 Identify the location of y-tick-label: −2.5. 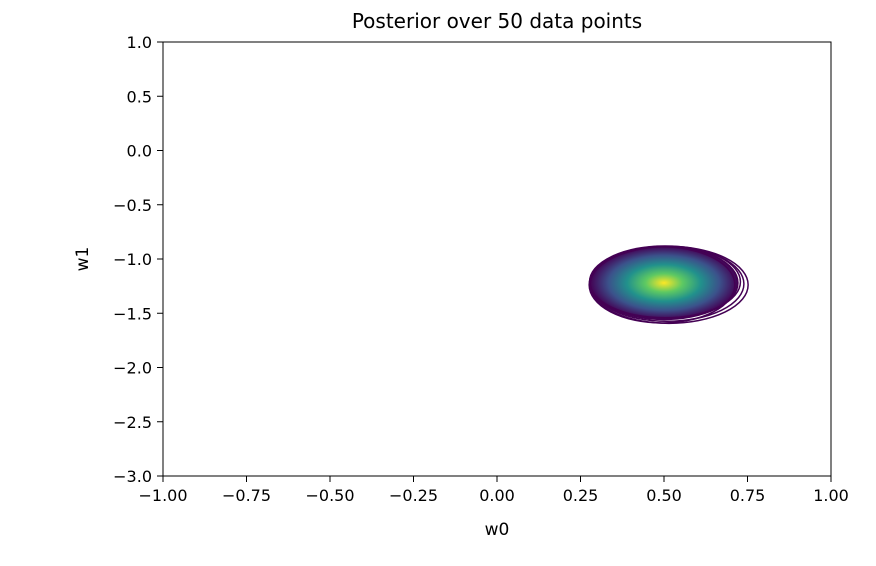
(132, 422).